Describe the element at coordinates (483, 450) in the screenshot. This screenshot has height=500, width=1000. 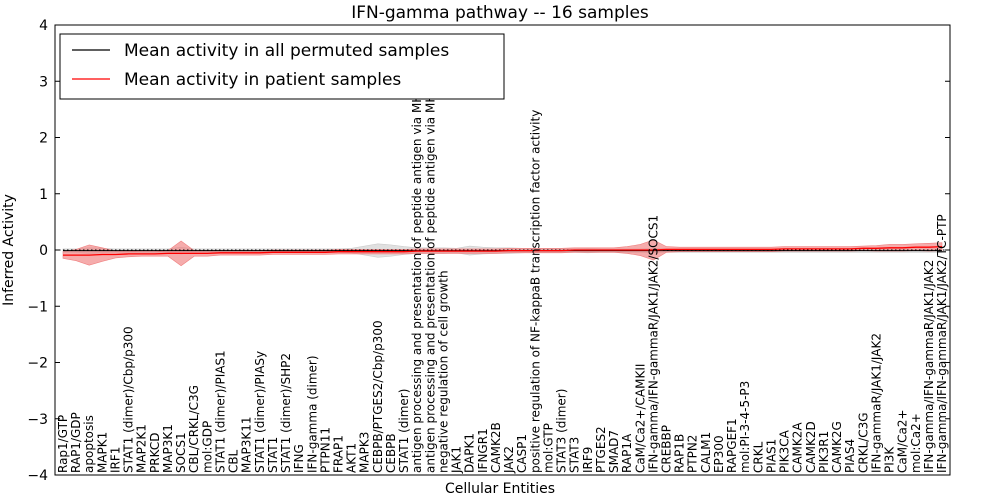
I see `x-tick-label: IFNGR1` at that location.